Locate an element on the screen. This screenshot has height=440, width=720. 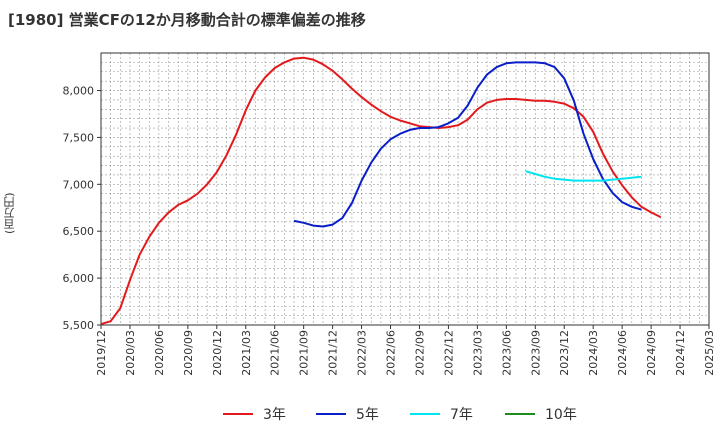
y-axis-ticks: 5,500 6,000 6,500 7,000 7,500 8,000 is located at coordinates (82, 208).